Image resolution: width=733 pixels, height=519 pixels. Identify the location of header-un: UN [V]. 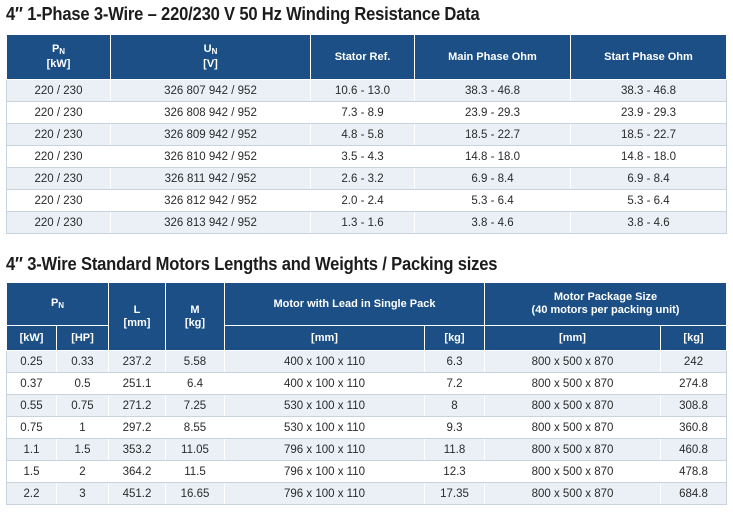
(210, 57).